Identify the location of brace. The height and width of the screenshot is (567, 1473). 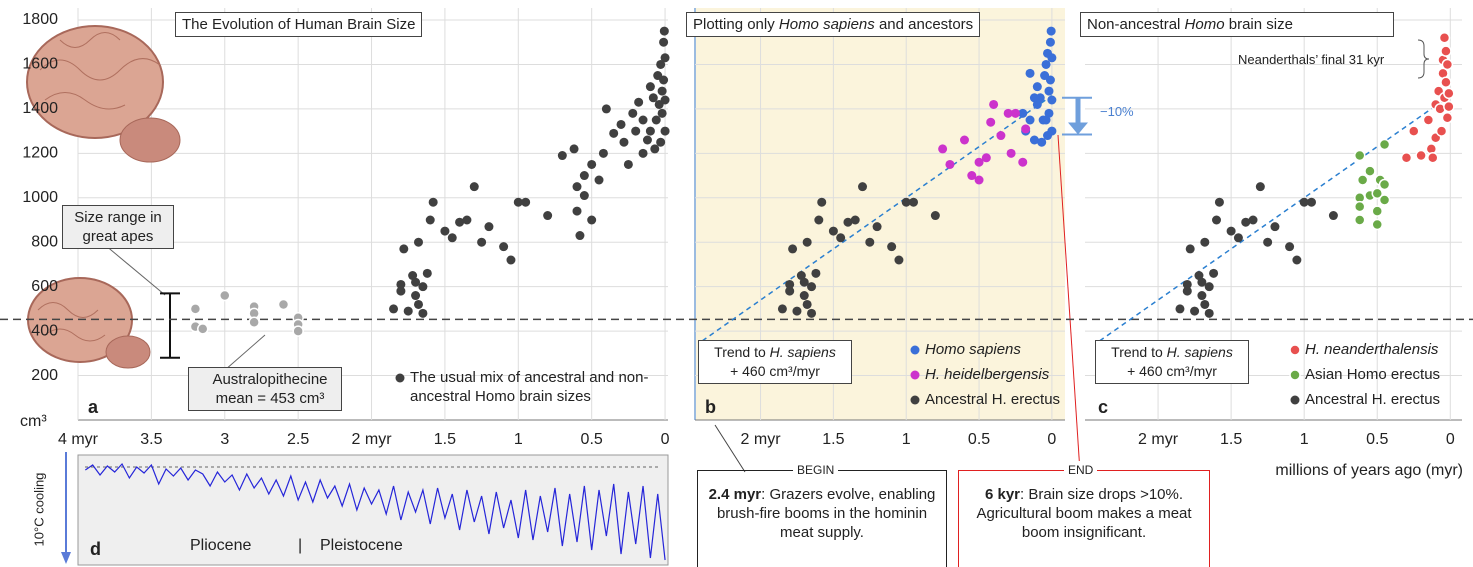
(1423, 59).